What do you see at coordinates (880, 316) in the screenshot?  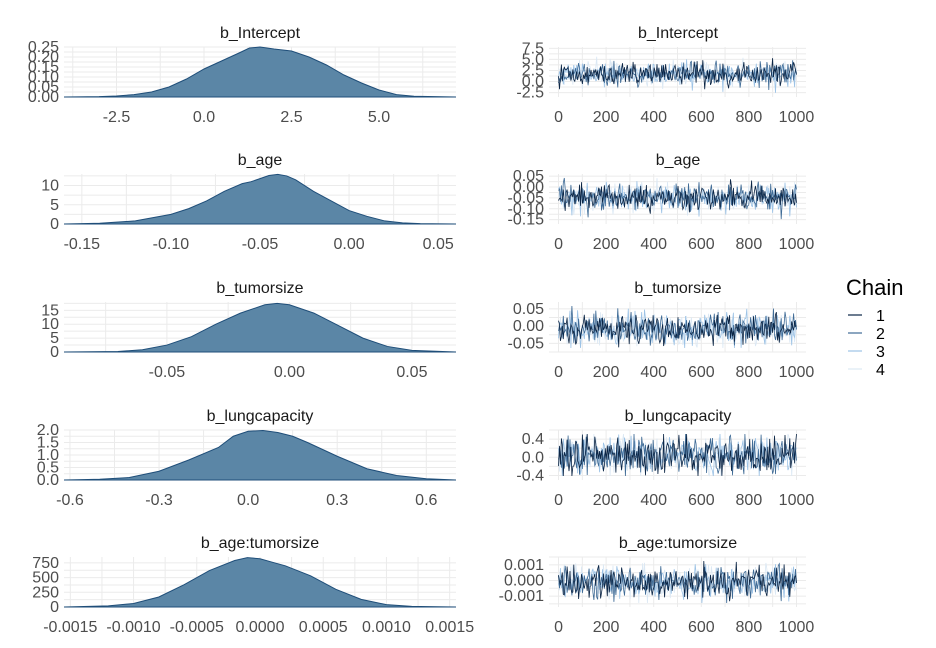 I see `legend-label-1: 1` at bounding box center [880, 316].